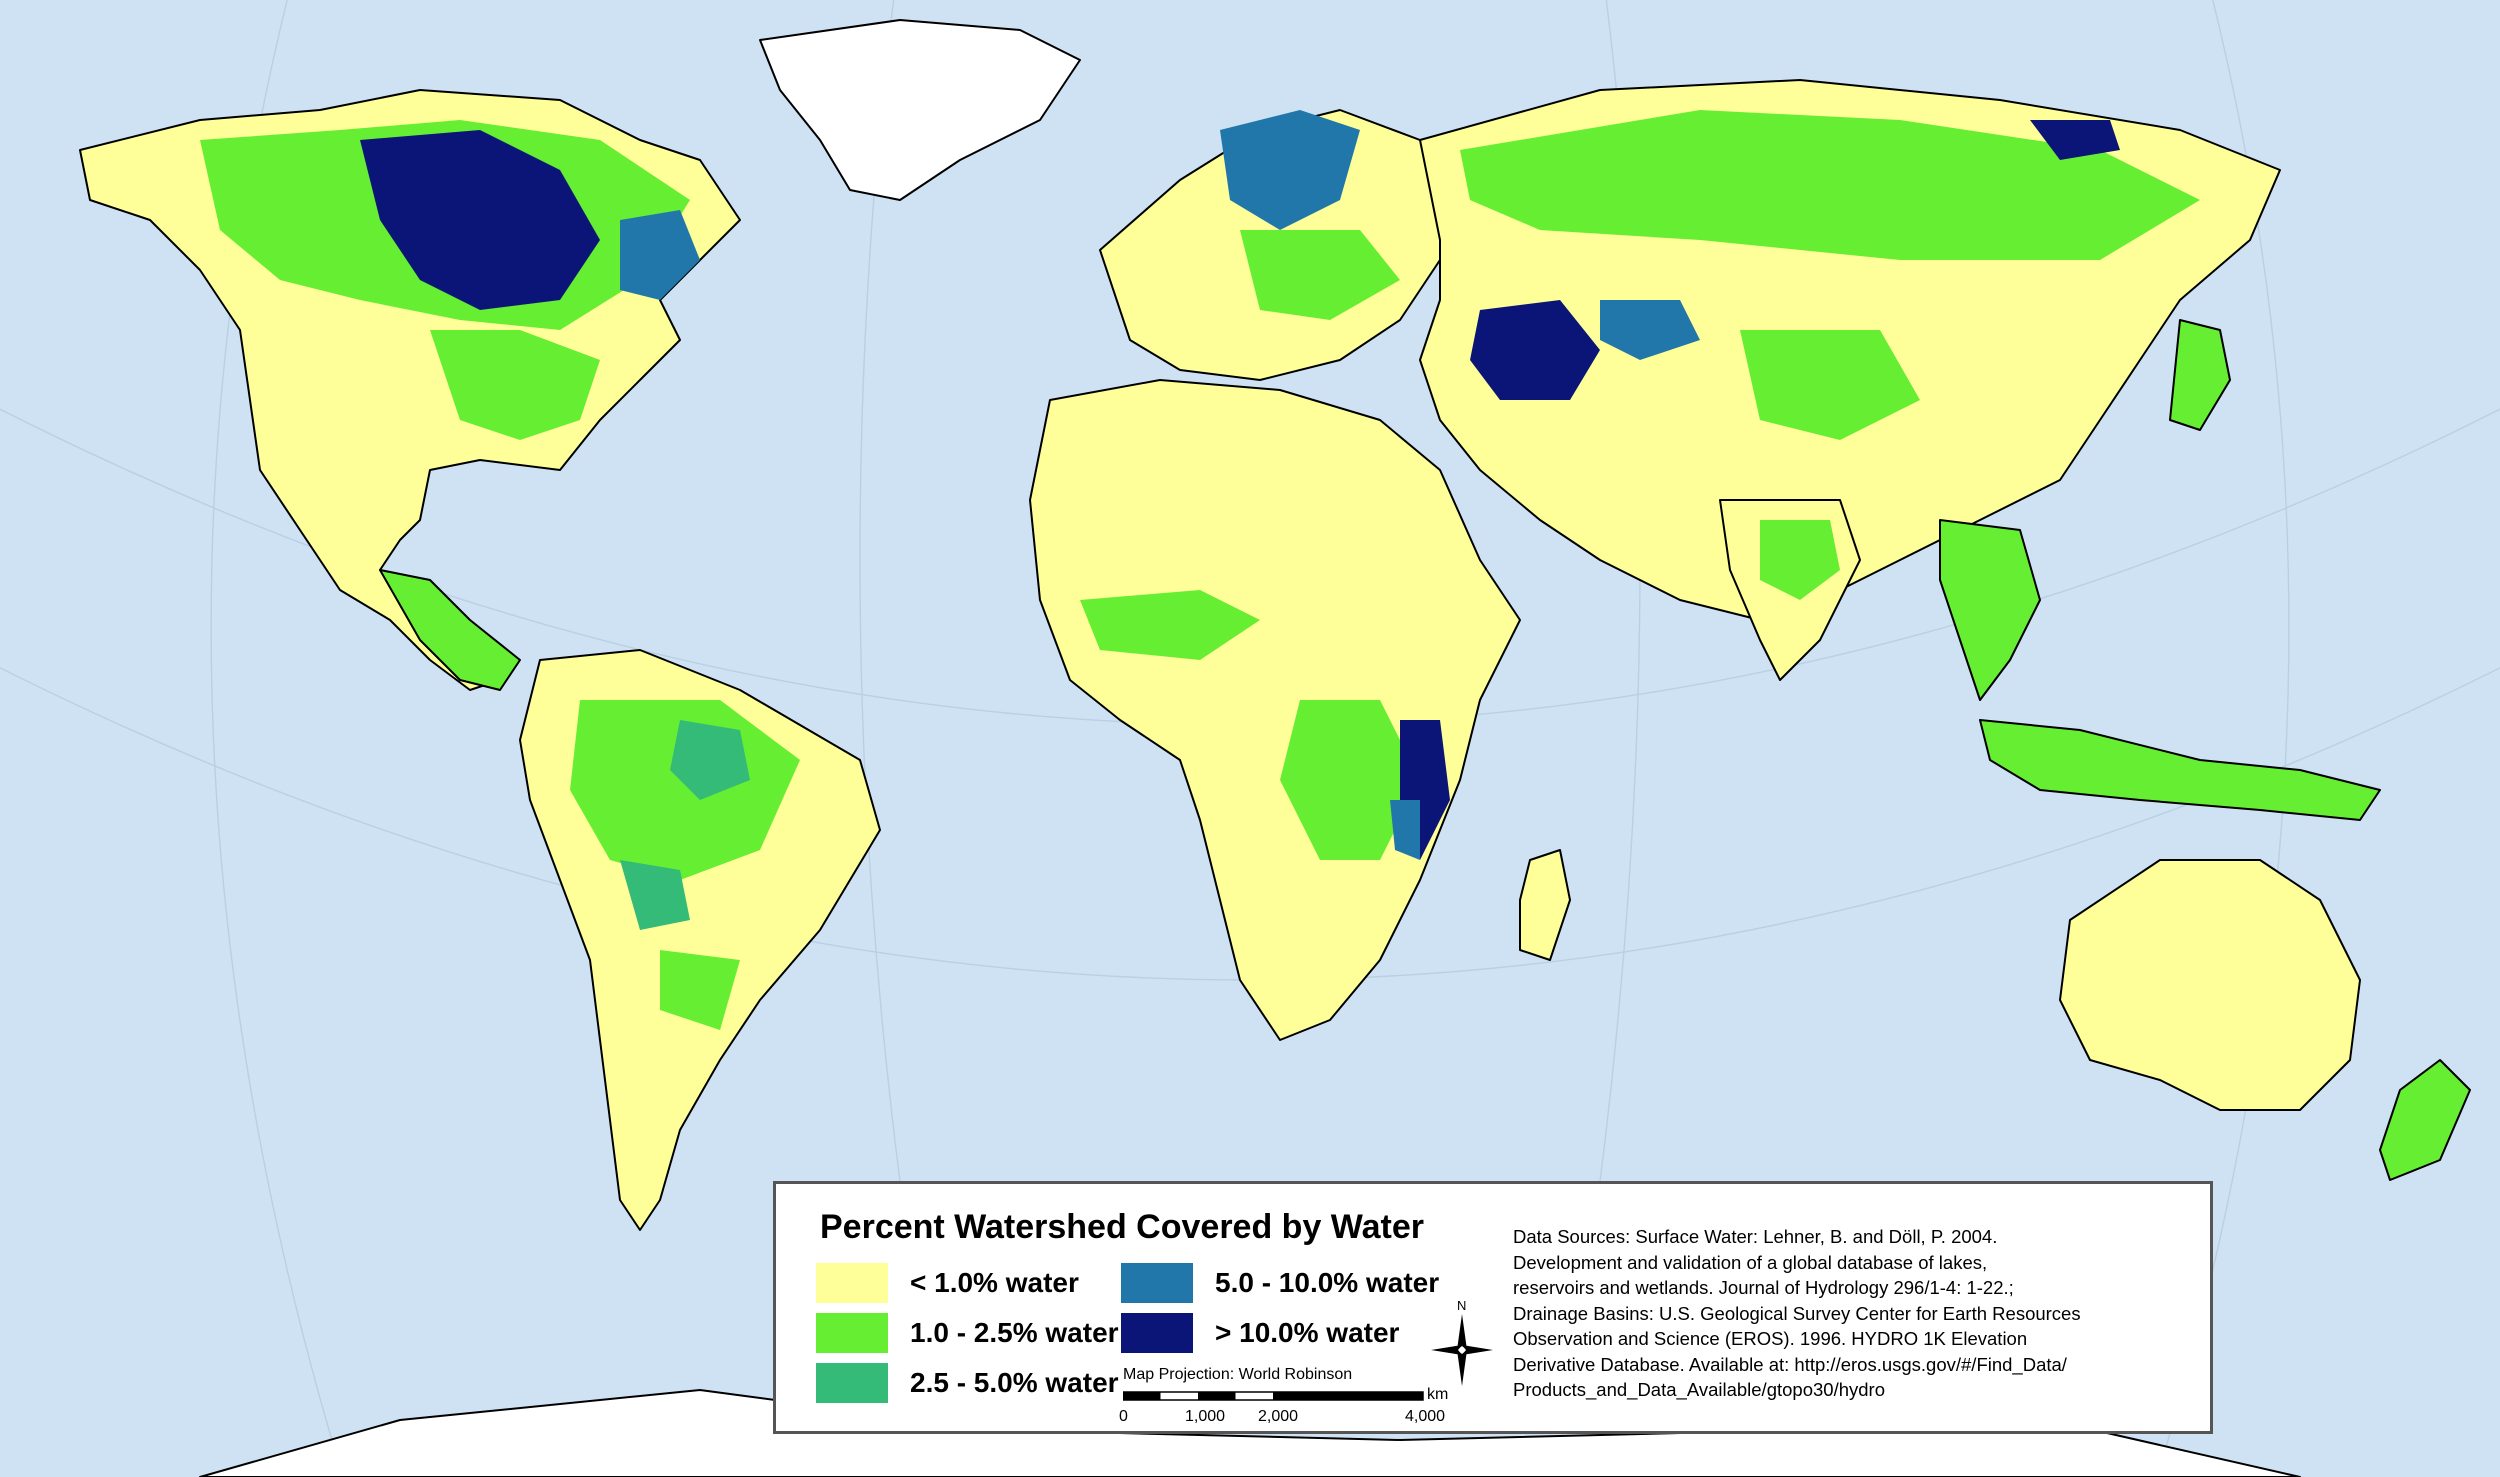 The height and width of the screenshot is (1477, 2500). Describe the element at coordinates (1535, 350) in the screenshot. I see `central-asia-lakes` at that location.